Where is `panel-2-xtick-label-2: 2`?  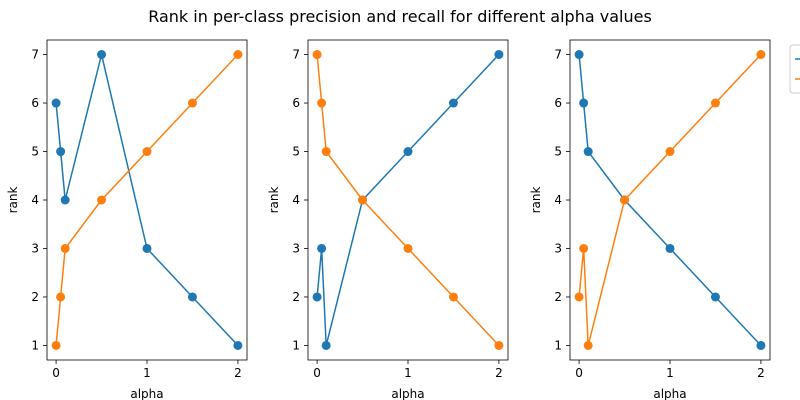
panel-2-xtick-label-2: 2 is located at coordinates (499, 373).